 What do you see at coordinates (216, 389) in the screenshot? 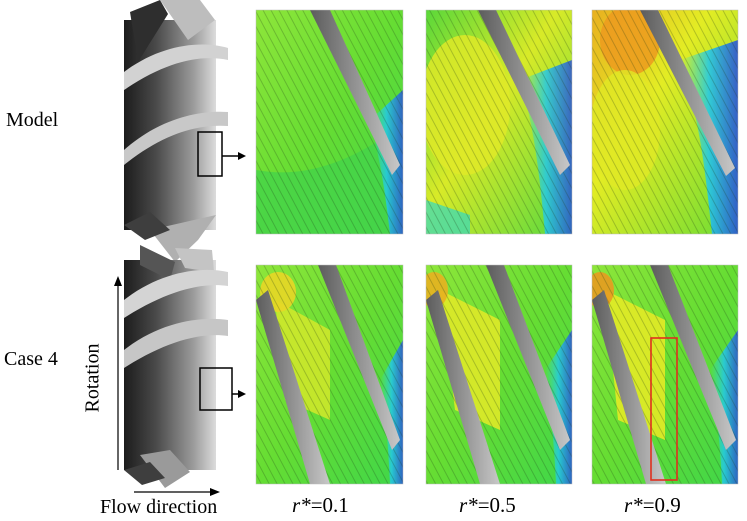
I see `case4-zoom-box` at bounding box center [216, 389].